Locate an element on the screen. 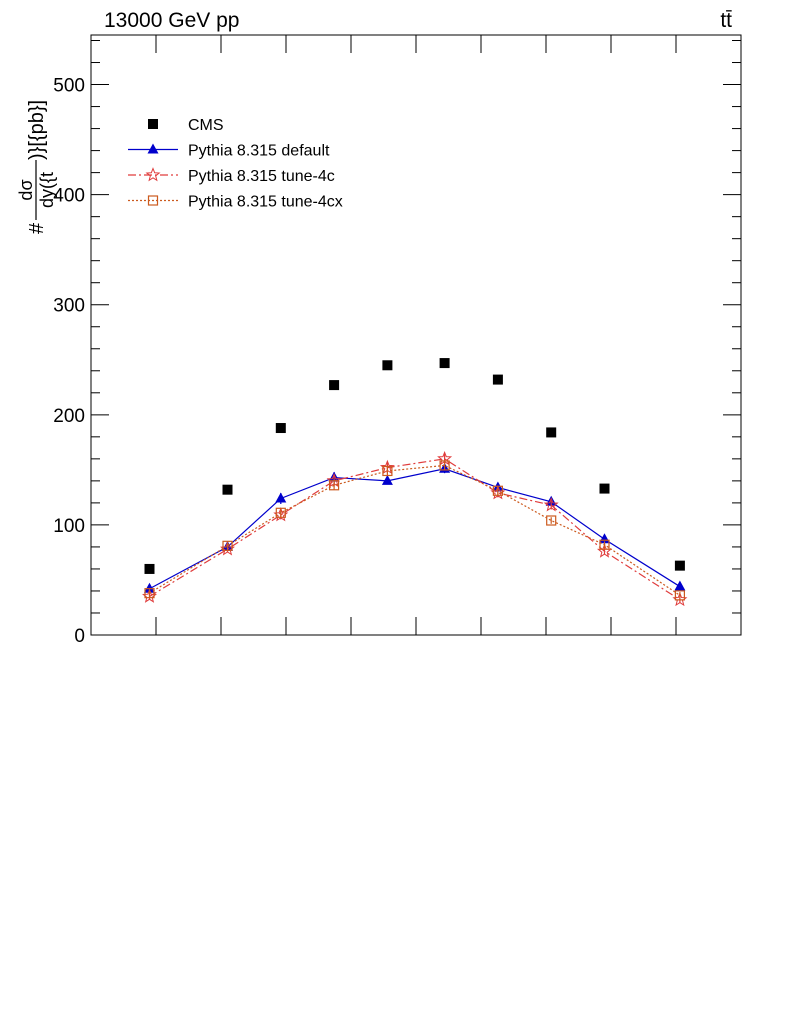  y-axis-suffix: )}[{pb}] is located at coordinates (37, 130).